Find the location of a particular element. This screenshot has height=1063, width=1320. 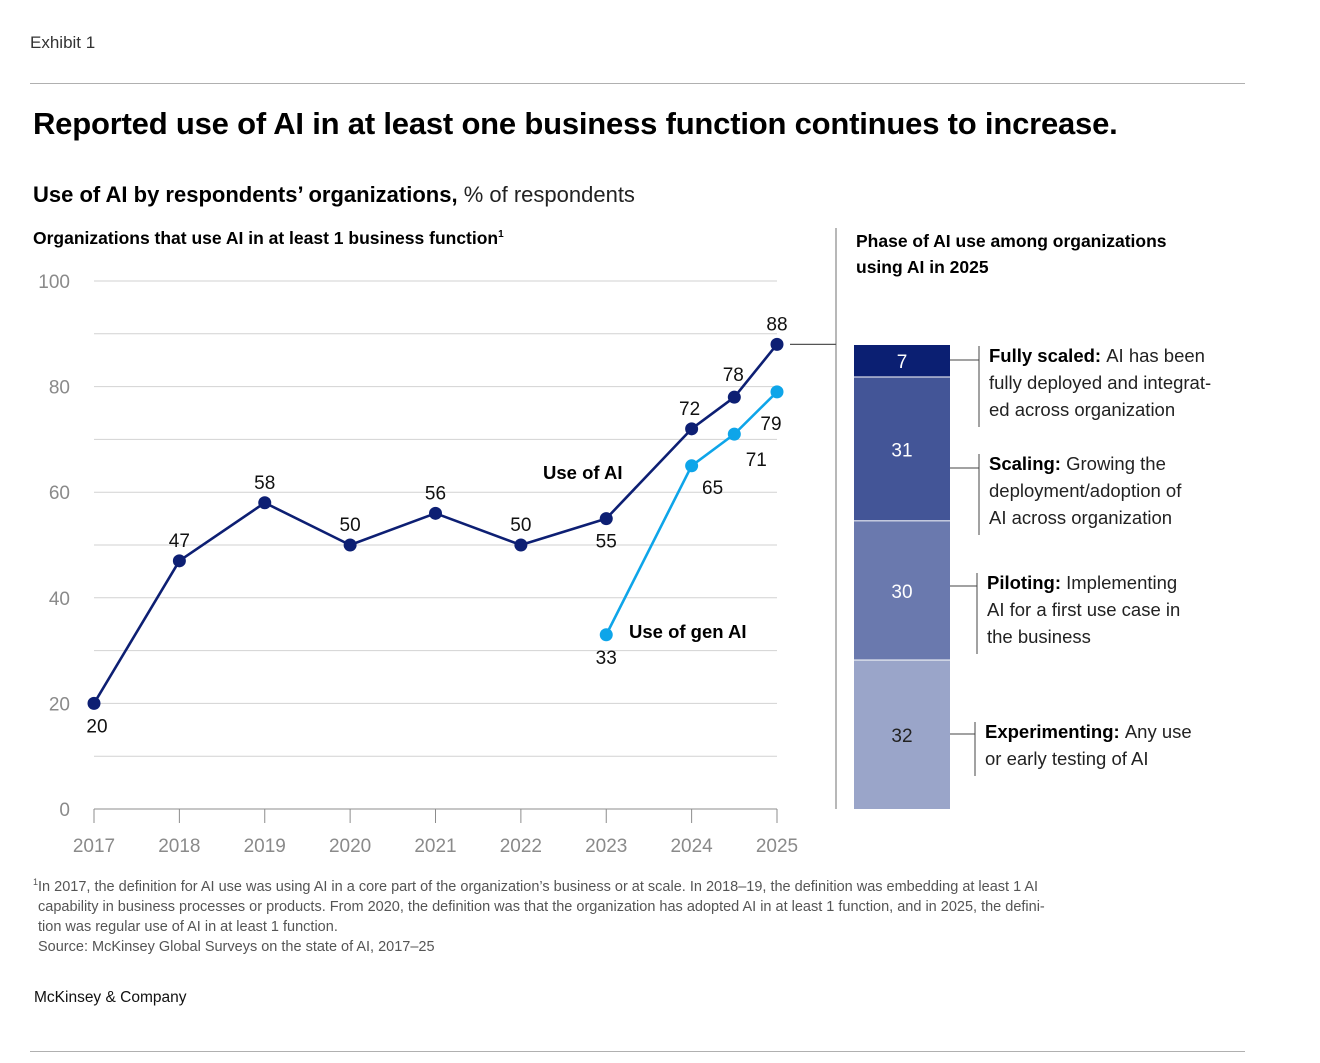

series-label-use-of-ai: Use of AI is located at coordinates (583, 472).